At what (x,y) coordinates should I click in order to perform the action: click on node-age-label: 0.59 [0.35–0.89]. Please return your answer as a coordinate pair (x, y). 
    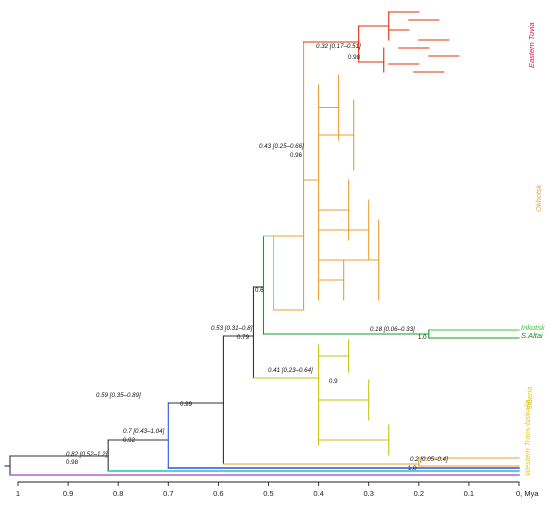
    Looking at the image, I should click on (118, 395).